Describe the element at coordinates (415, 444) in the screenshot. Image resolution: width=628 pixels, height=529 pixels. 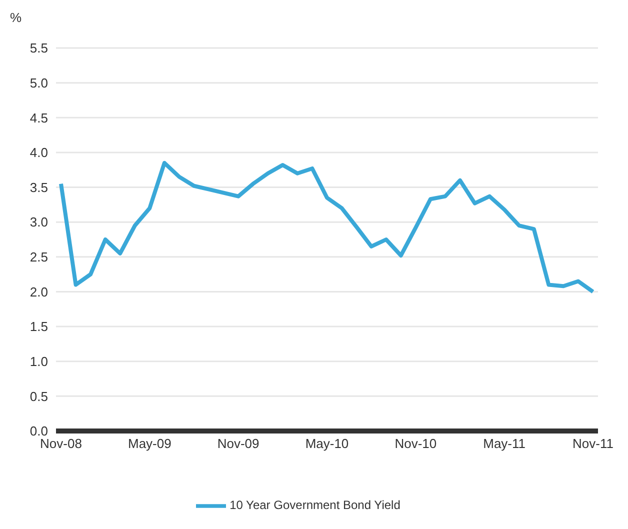
I see `x-tick-label: Nov-10` at that location.